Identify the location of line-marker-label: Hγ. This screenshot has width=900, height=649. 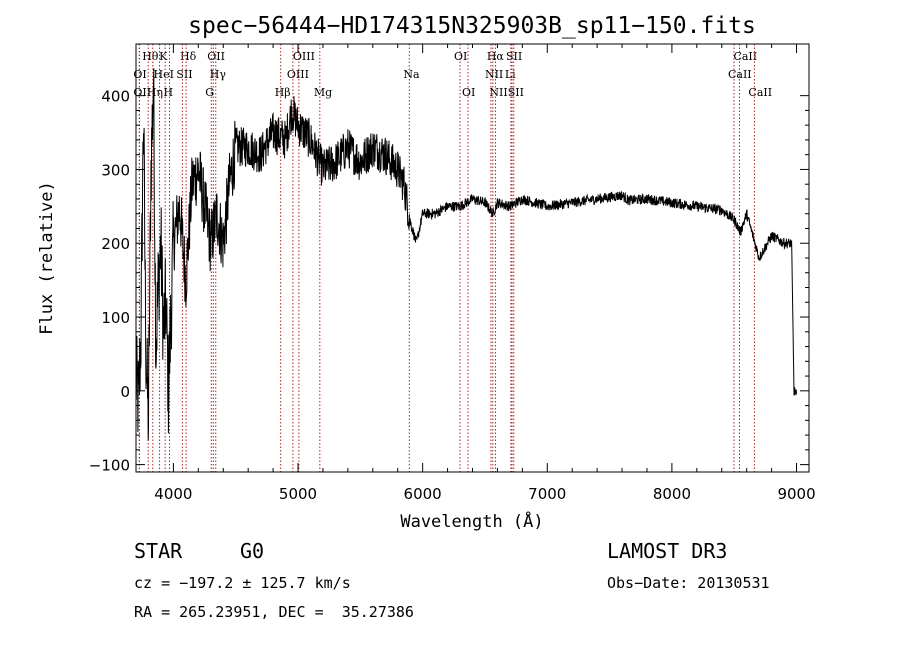
(218, 74).